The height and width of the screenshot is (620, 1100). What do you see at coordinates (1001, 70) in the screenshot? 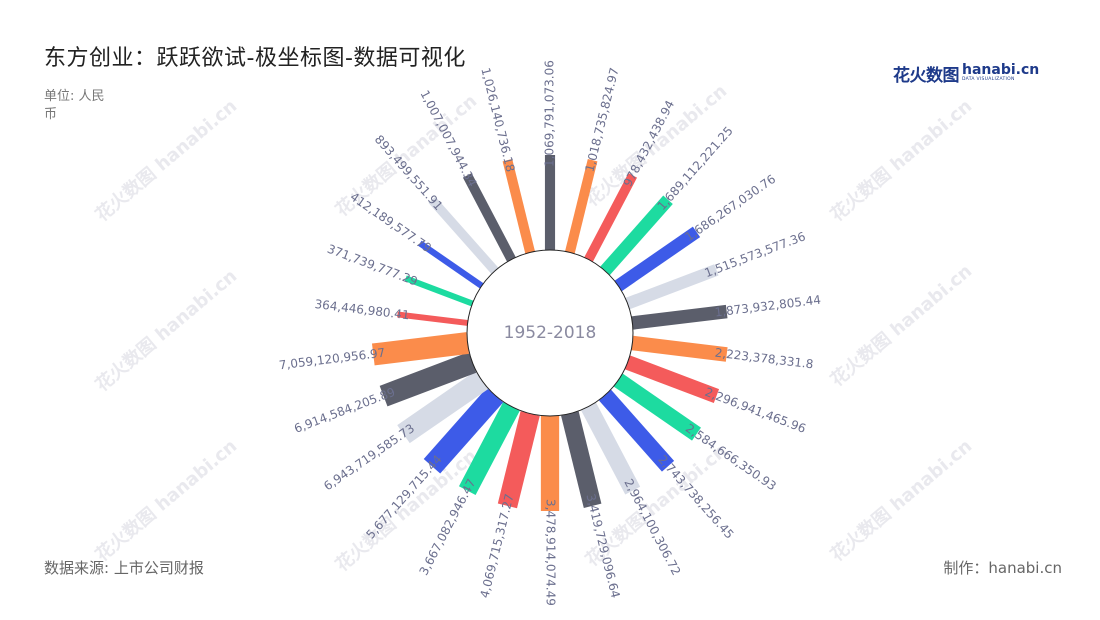
I see `logo-text-en: hanabi.cn` at bounding box center [1001, 70].